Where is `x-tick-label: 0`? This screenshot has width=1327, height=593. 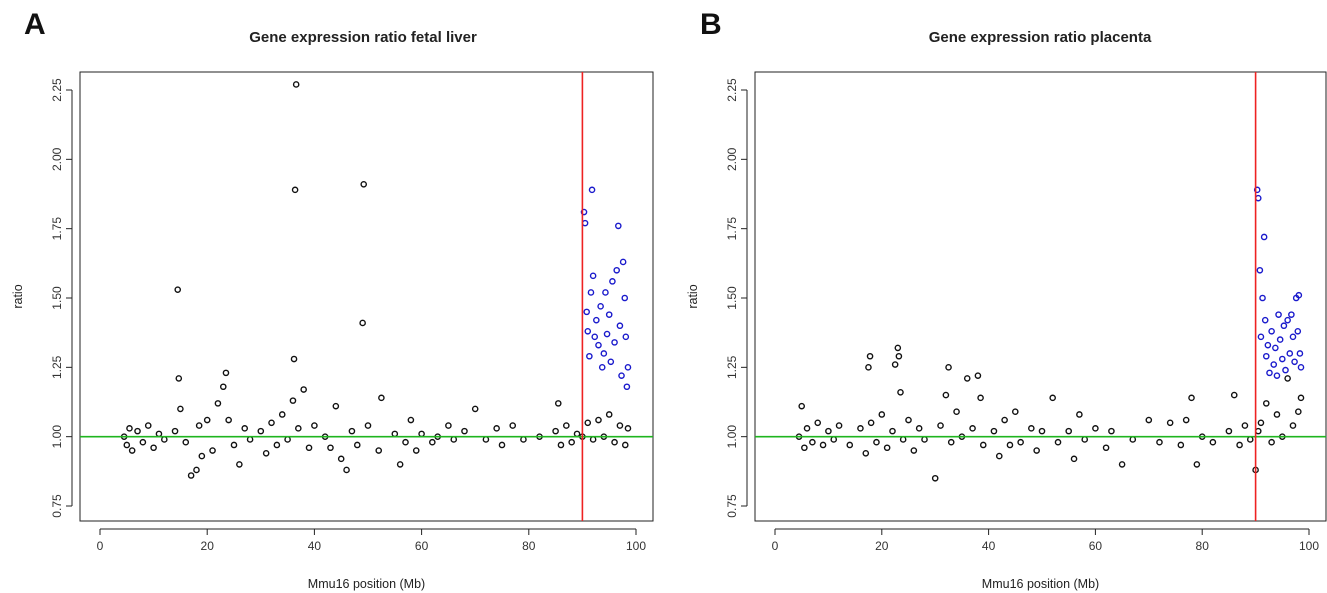
x-tick-label: 0 is located at coordinates (100, 546).